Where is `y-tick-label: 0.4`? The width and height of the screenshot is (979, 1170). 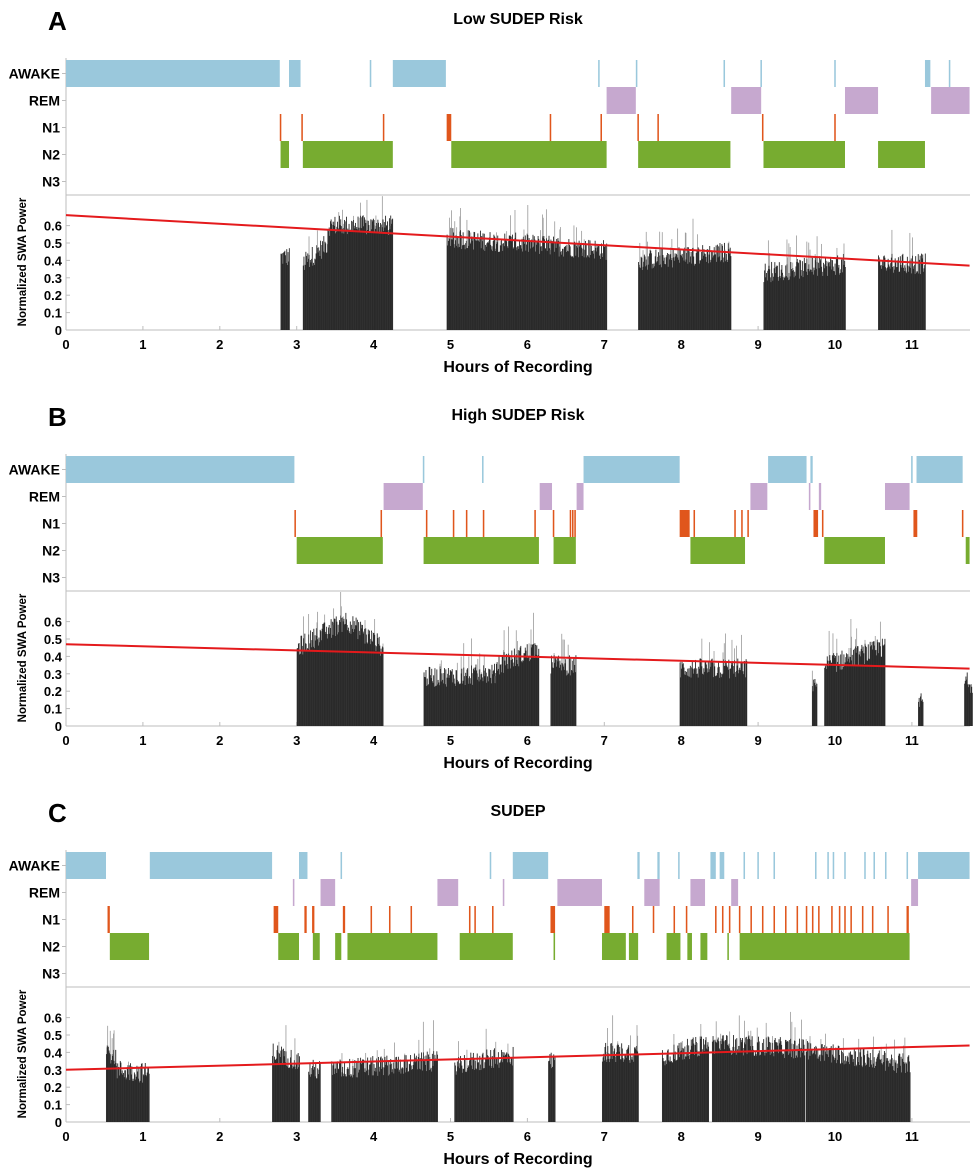
y-tick-label: 0.4 is located at coordinates (53, 260).